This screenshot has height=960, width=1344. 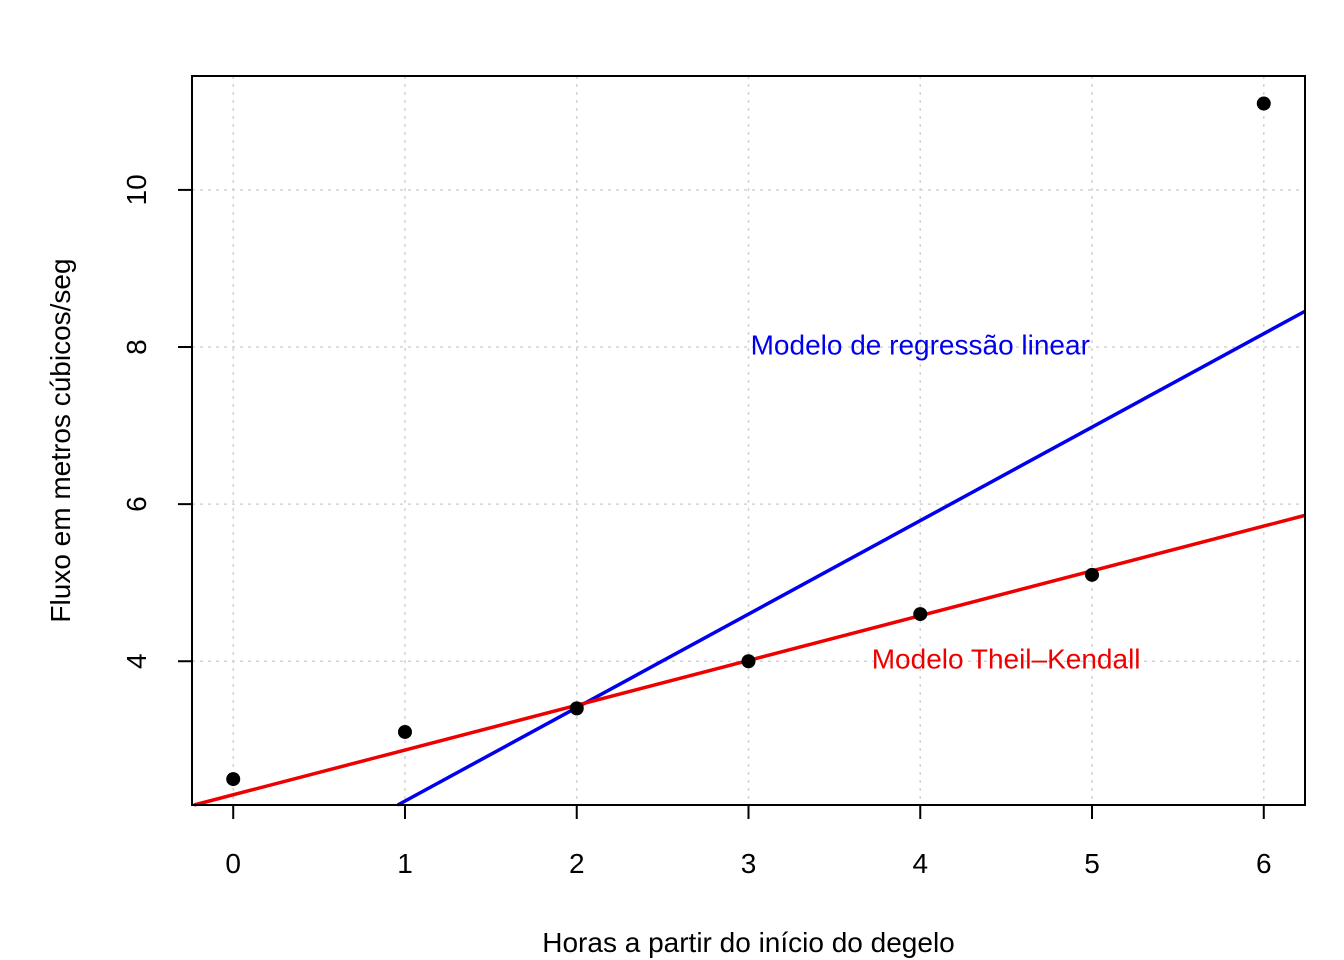 What do you see at coordinates (233, 863) in the screenshot?
I see `x-tick-label: 0` at bounding box center [233, 863].